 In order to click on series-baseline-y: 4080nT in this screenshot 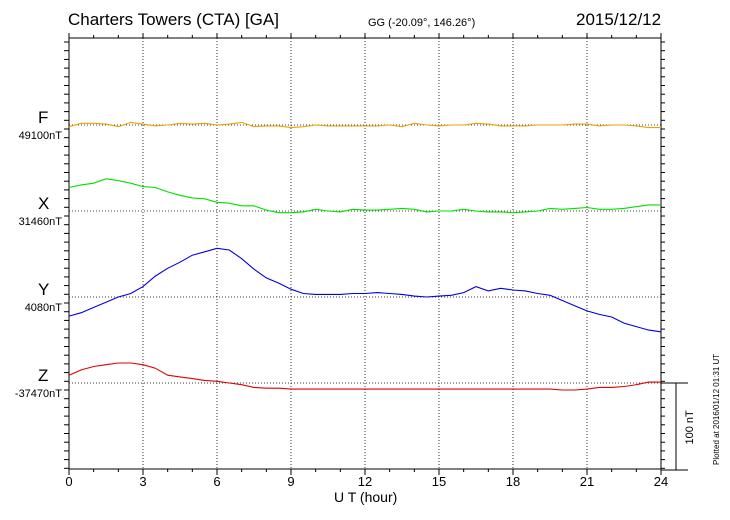, I will do `click(43, 308)`.